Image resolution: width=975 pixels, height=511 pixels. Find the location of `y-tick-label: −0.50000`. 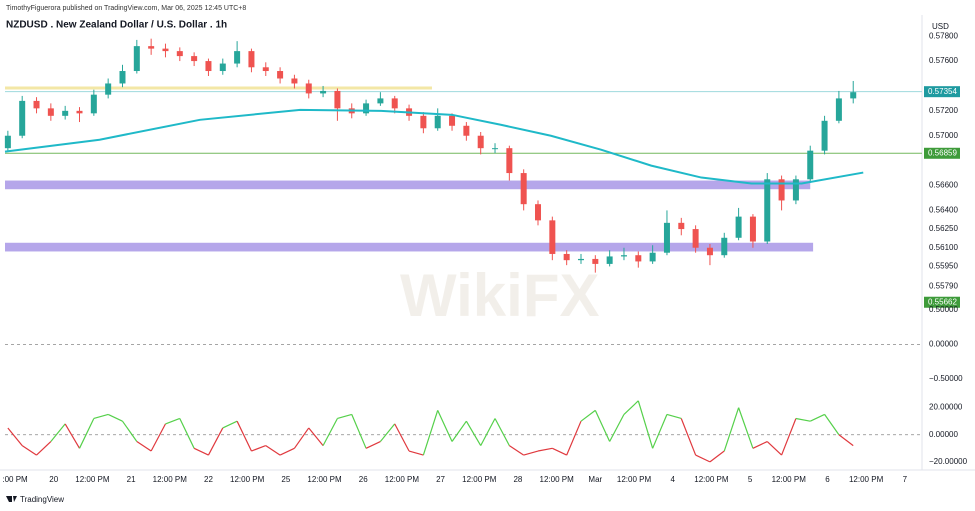

y-tick-label: −0.50000 is located at coordinates (946, 378).